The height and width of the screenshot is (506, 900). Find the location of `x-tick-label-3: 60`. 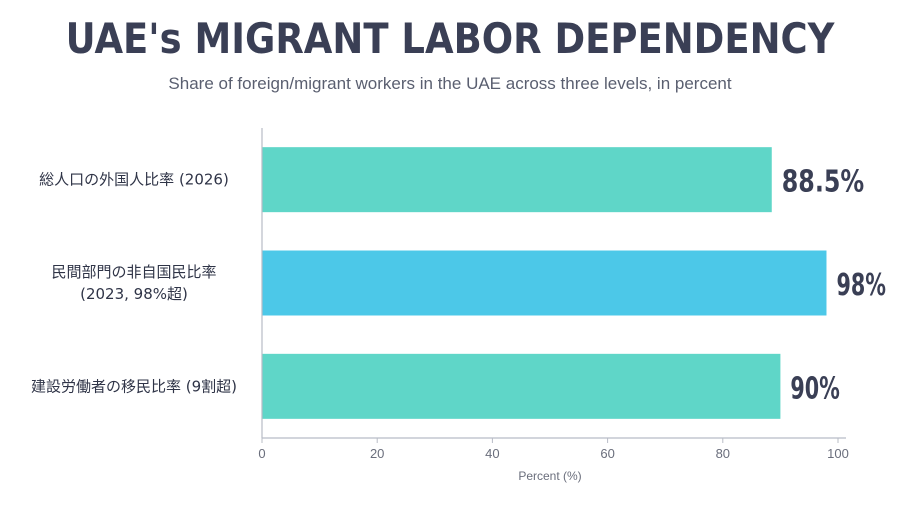

x-tick-label-3: 60 is located at coordinates (607, 453).